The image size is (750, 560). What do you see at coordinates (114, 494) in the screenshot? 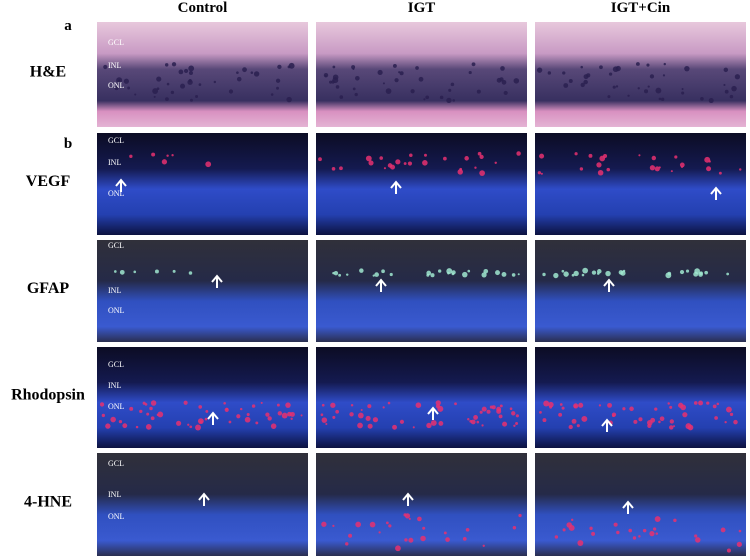
I see `layer-label: INL` at bounding box center [114, 494].